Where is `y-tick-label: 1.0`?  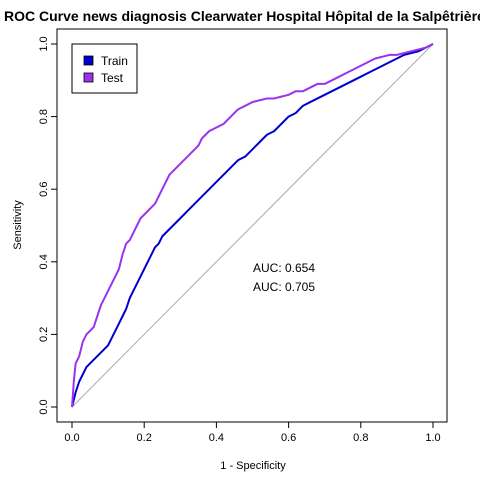
y-tick-label: 1.0 is located at coordinates (44, 43).